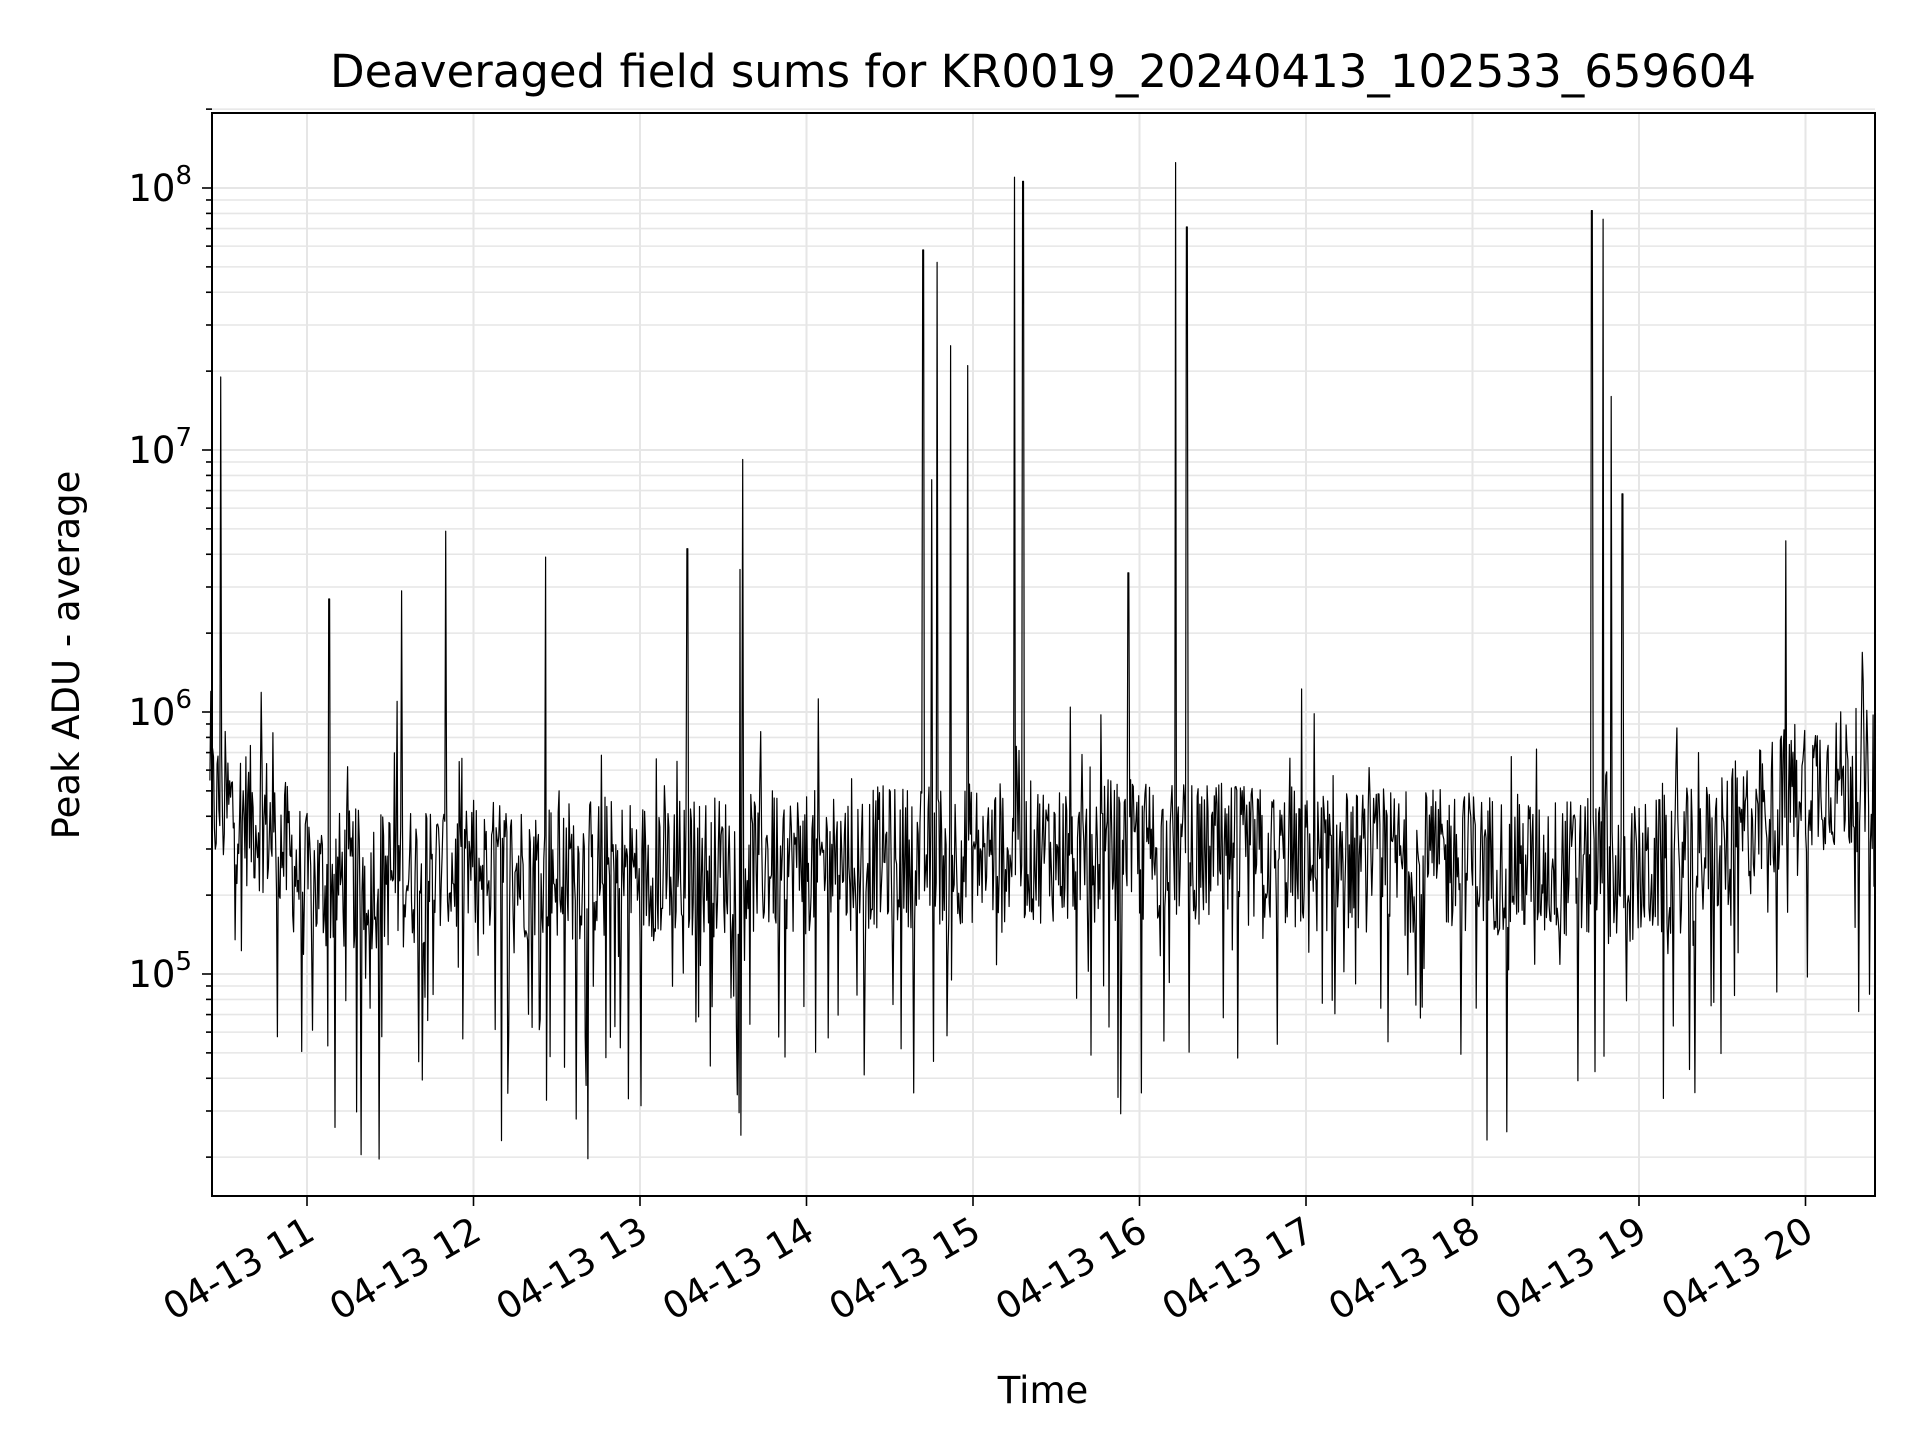  I want to click on y-tick-label: 10⁶, so click(160, 709).